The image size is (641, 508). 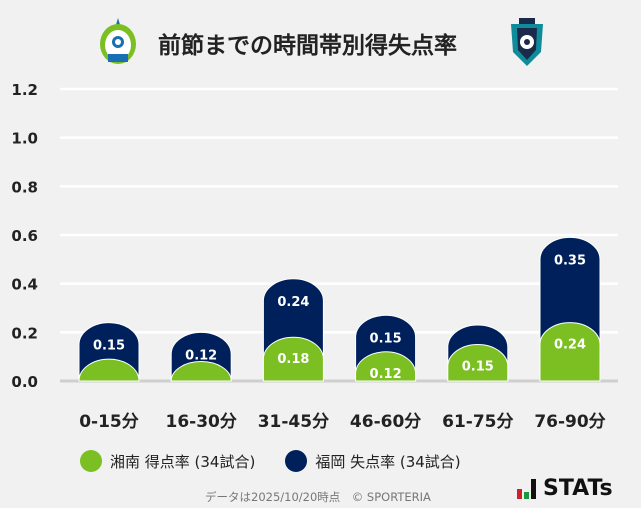 I want to click on data-label-home: 0.15, so click(x=478, y=367).